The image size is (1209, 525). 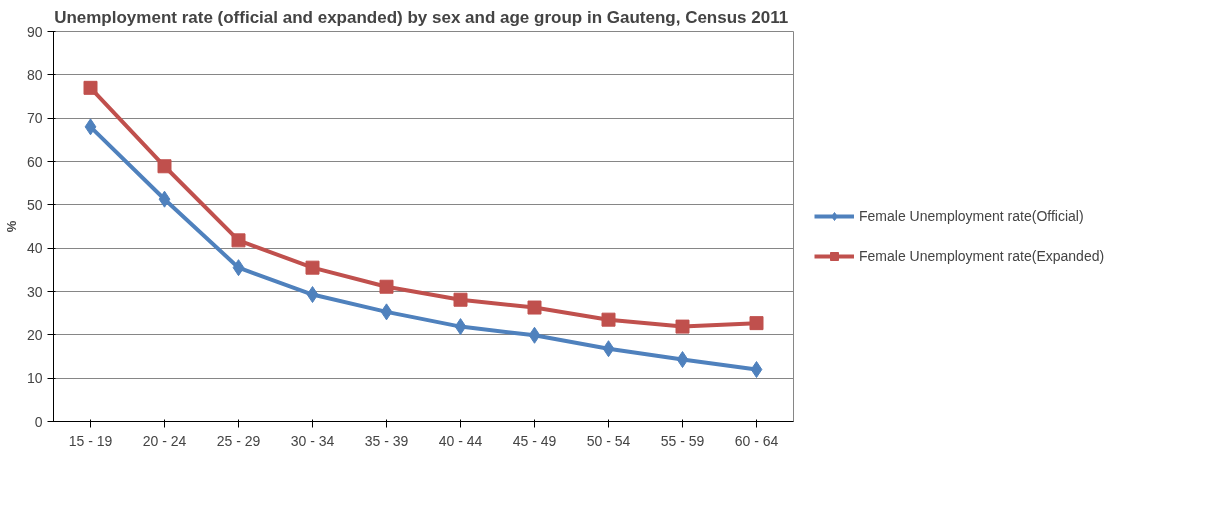 I want to click on y-tick-label: 80, so click(x=34, y=74).